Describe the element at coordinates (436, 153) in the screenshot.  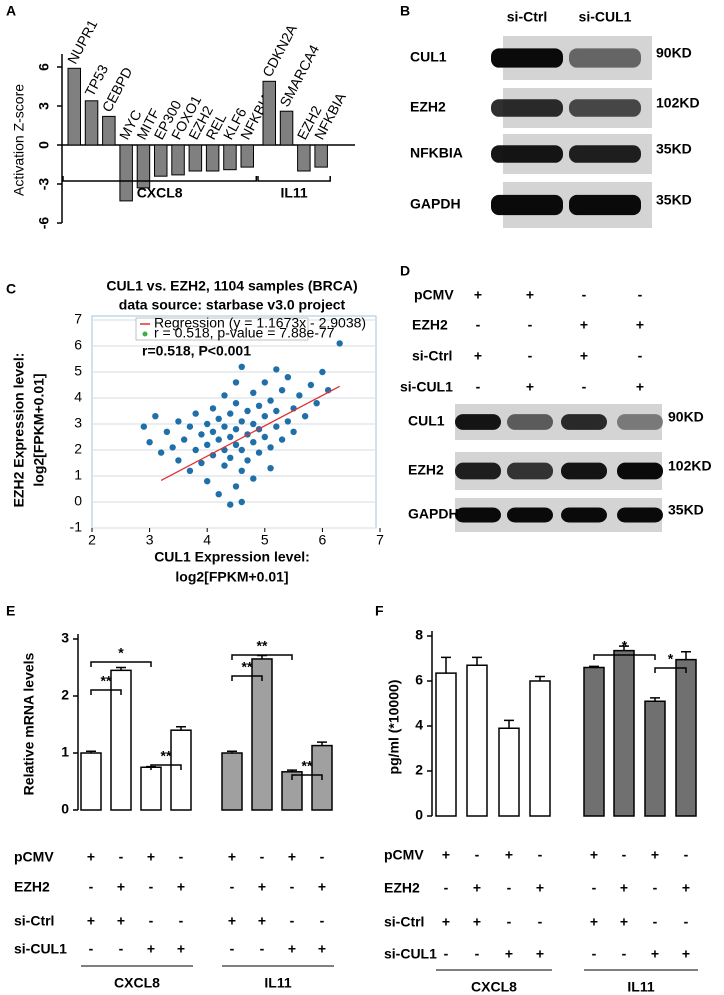
I see `blot-row-label: NFKBIA` at that location.